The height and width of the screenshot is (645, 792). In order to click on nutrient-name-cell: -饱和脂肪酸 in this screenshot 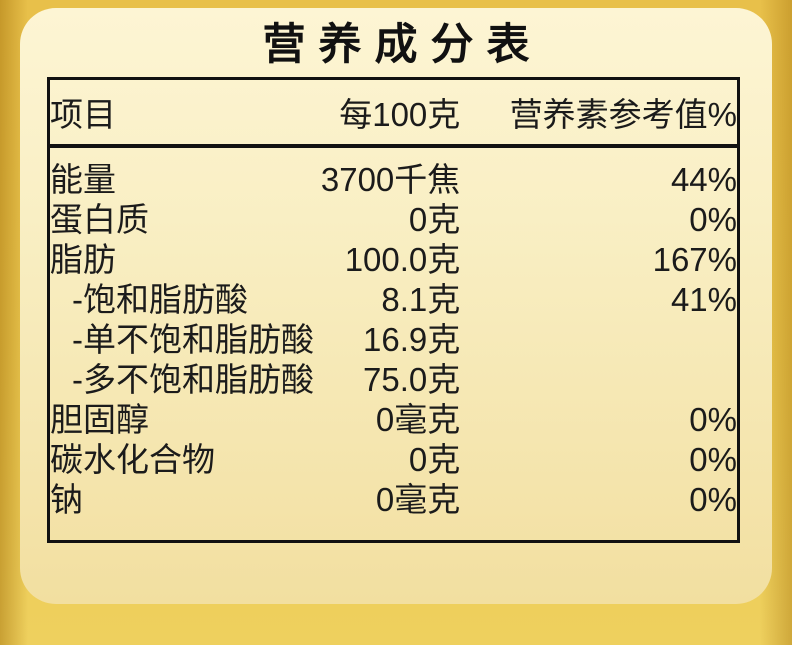, I will do `click(160, 299)`.